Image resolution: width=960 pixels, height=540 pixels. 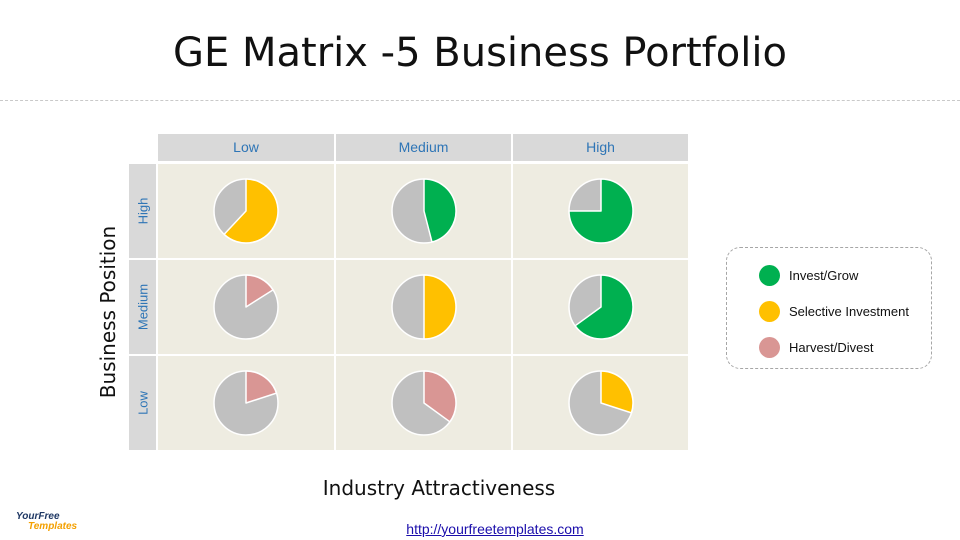 I want to click on legend-label-invest: Invest/Grow, so click(x=824, y=275).